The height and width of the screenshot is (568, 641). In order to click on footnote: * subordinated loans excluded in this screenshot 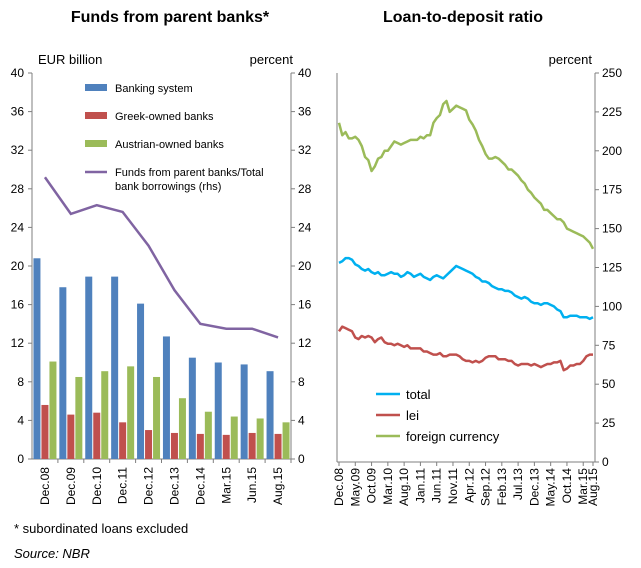, I will do `click(101, 528)`.